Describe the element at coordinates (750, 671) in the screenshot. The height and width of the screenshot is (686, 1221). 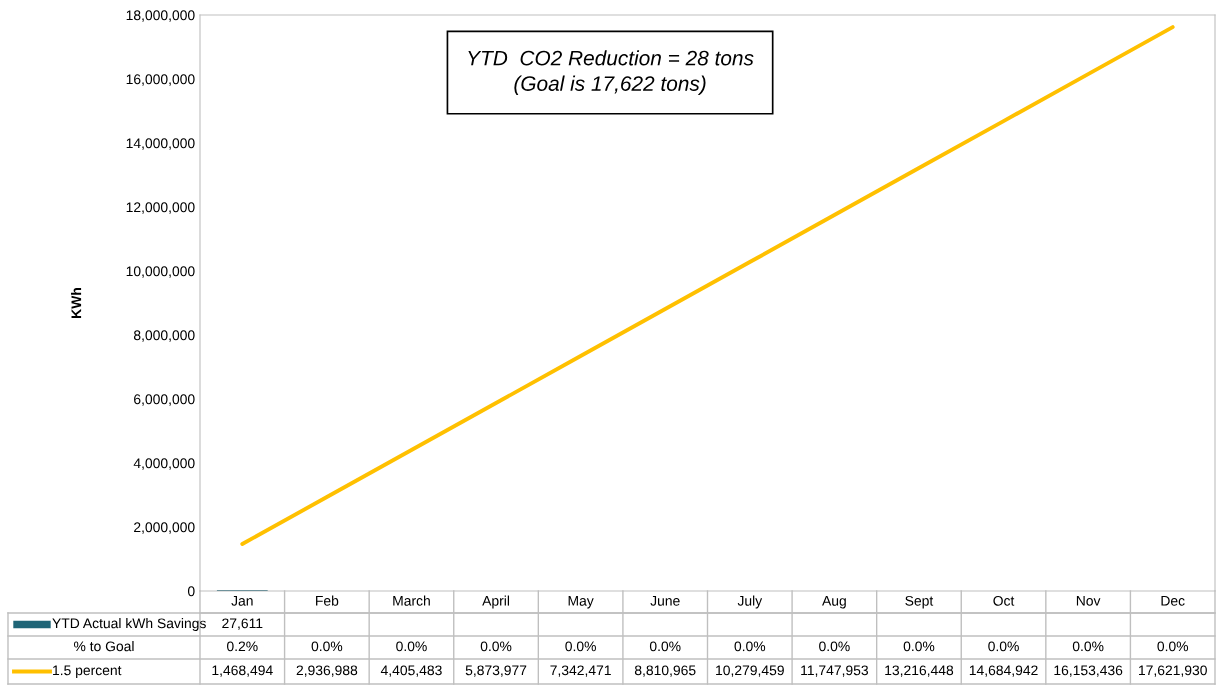
I see `data-label: 10,279,459` at that location.